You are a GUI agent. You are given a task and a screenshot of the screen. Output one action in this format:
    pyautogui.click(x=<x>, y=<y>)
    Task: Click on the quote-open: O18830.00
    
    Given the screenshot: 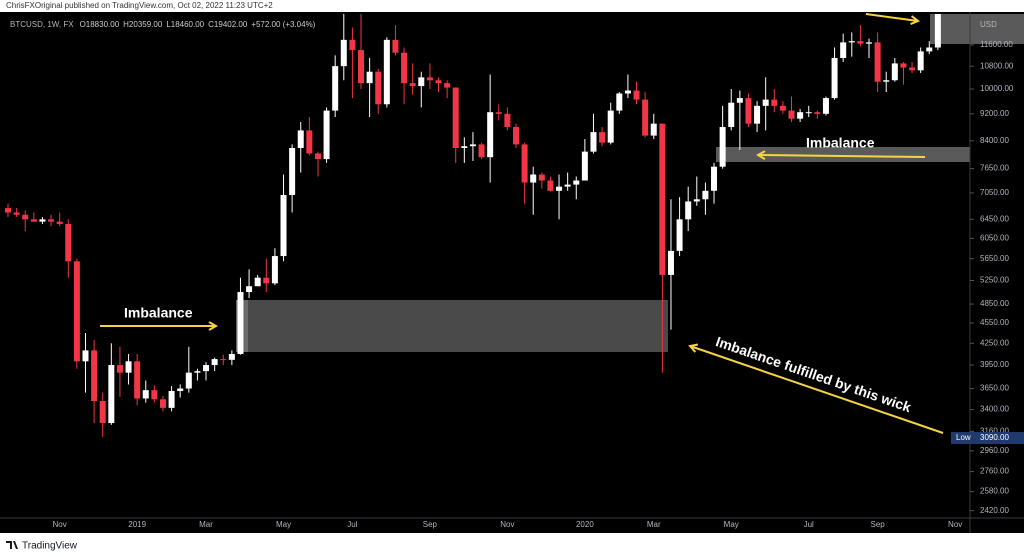 What is the action you would take?
    pyautogui.click(x=100, y=24)
    